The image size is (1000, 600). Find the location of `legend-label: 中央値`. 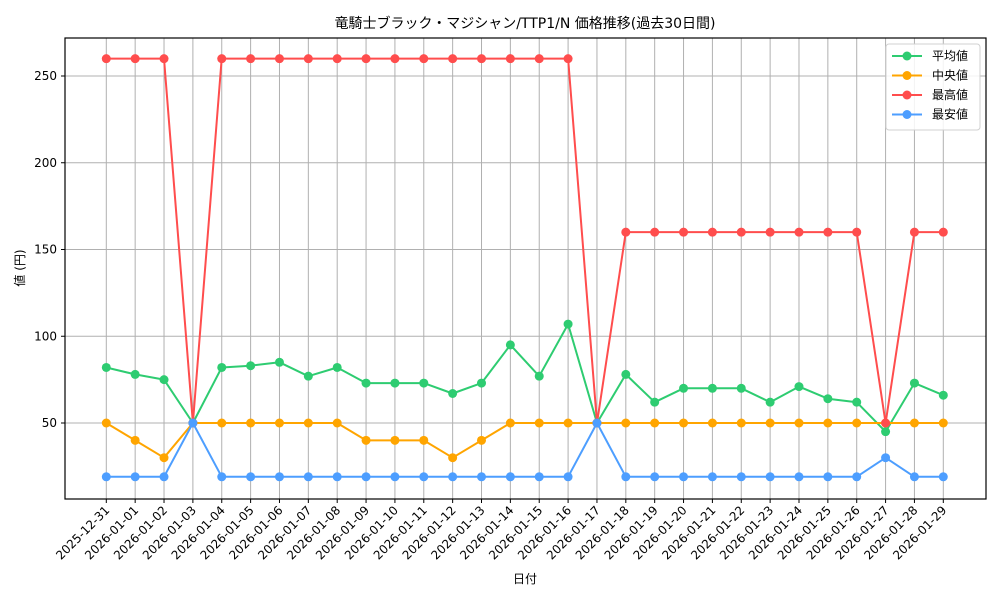

legend-label: 中央値 is located at coordinates (950, 75).